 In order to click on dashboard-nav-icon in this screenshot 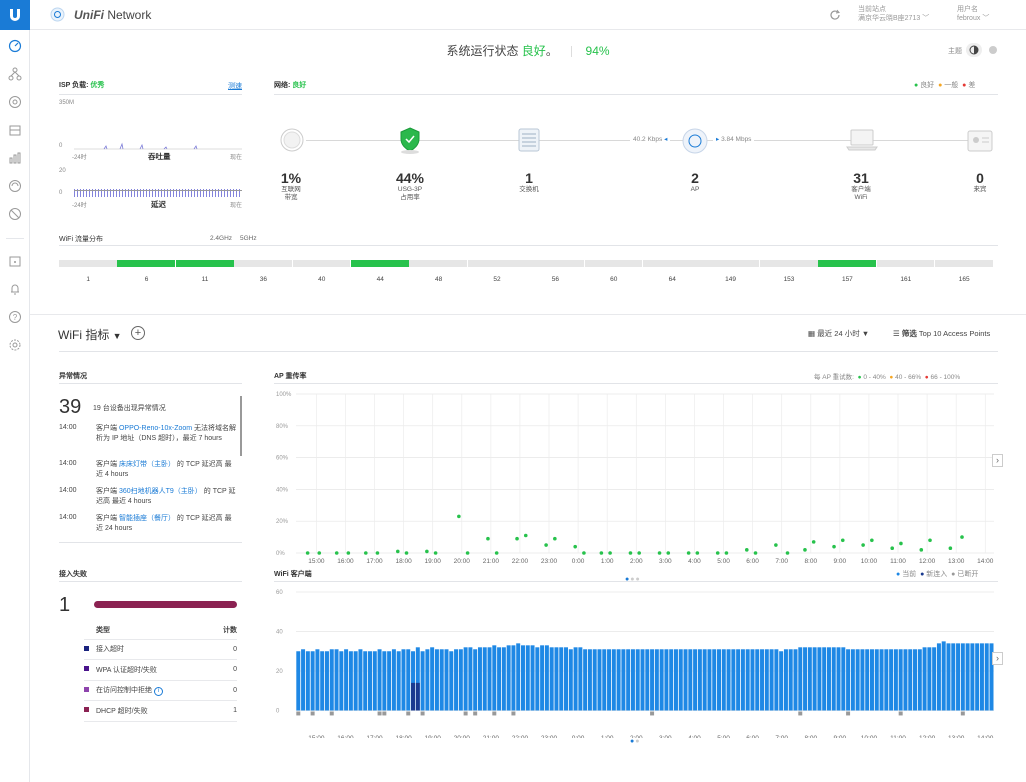, I will do `click(15, 46)`.